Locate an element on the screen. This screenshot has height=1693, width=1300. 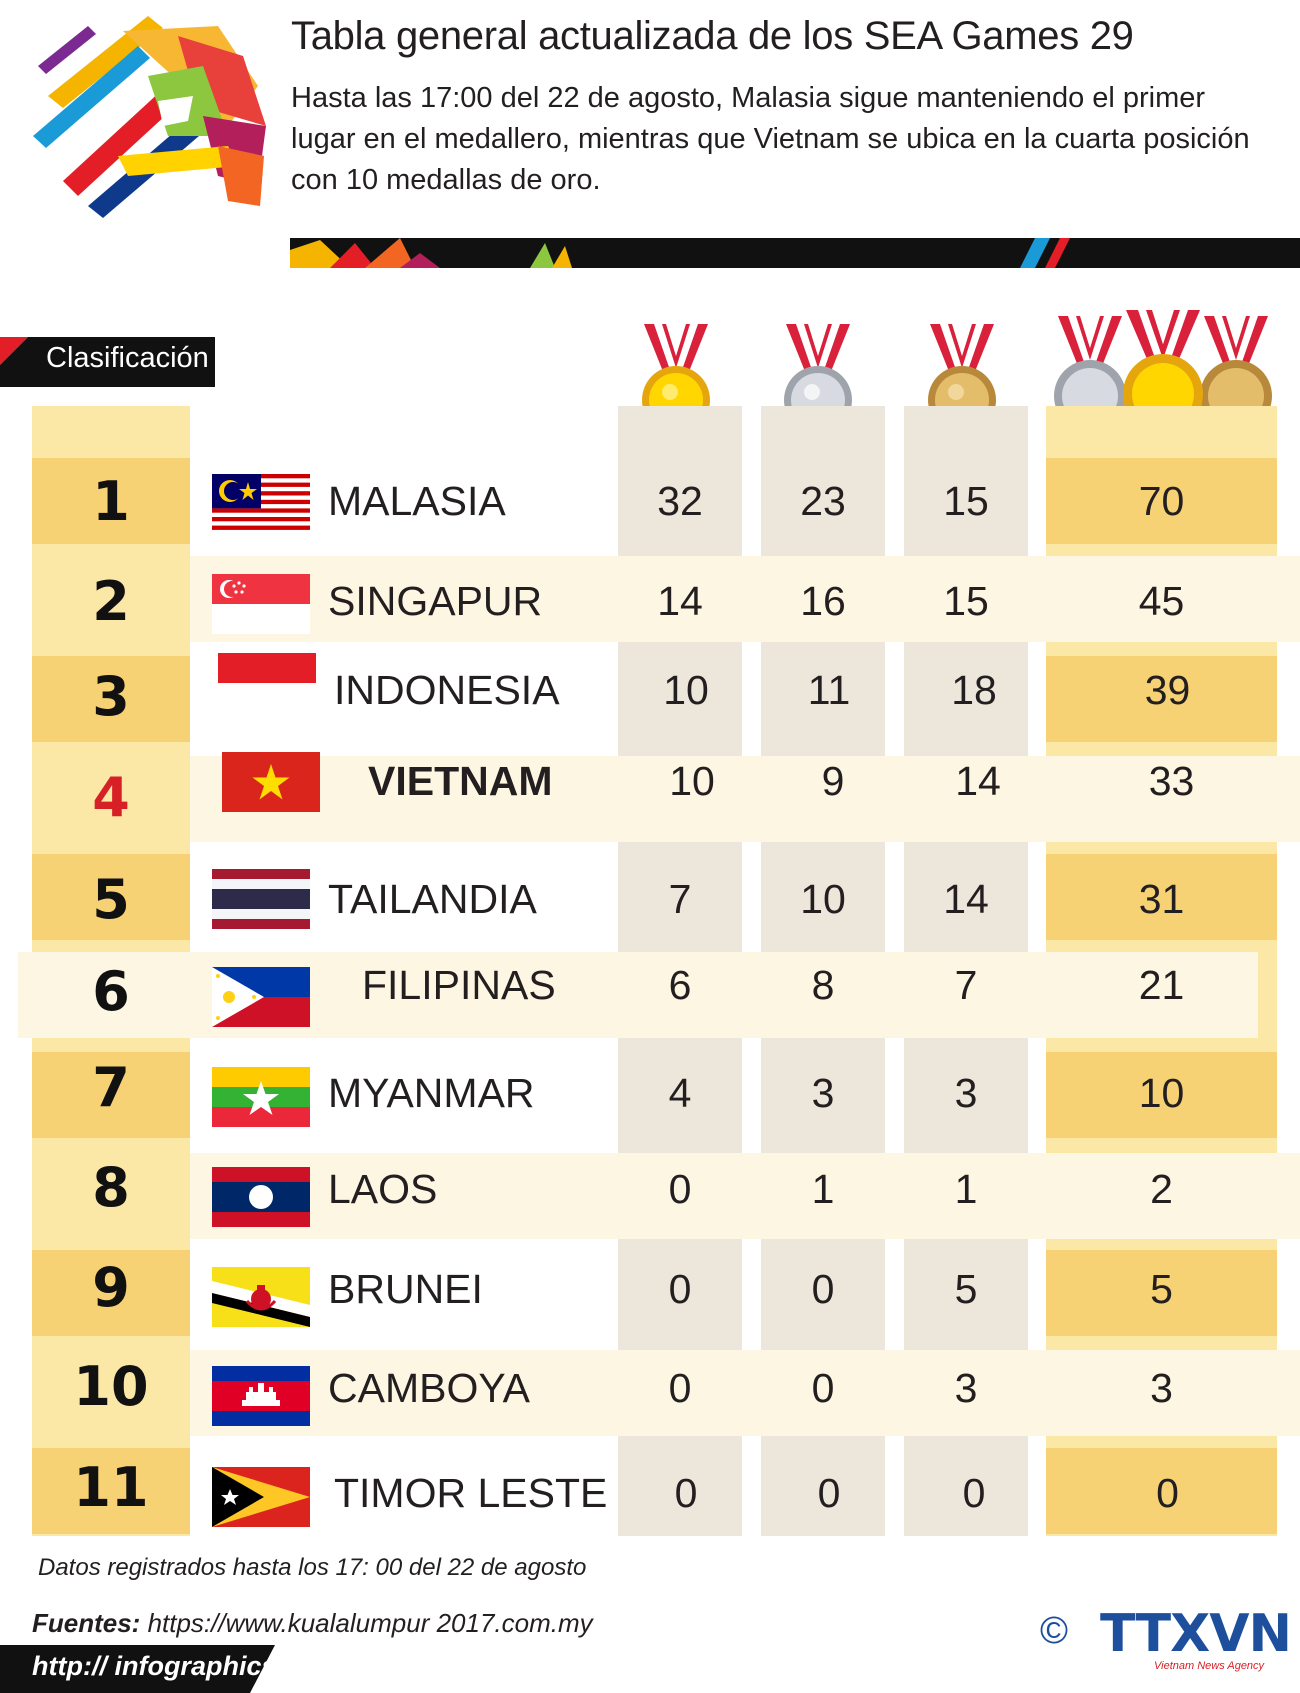
site-link: http:// infographics.vn is located at coordinates (174, 1666).